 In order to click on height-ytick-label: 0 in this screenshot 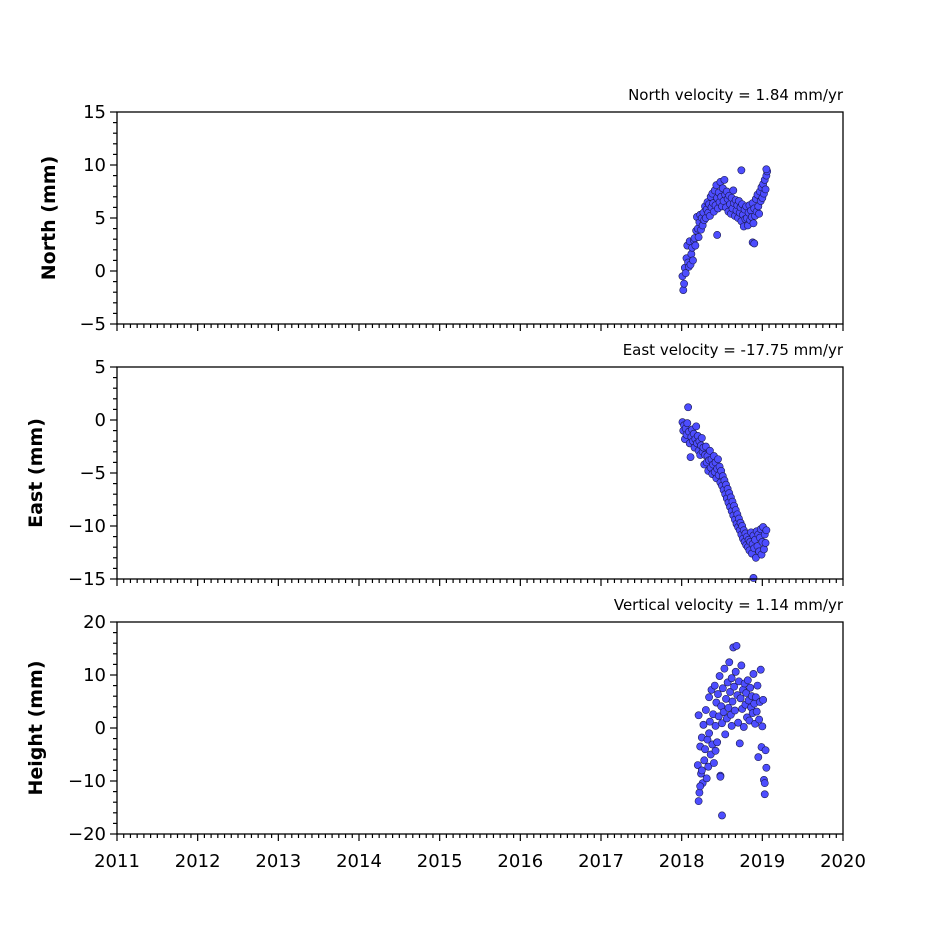, I will do `click(100, 728)`.